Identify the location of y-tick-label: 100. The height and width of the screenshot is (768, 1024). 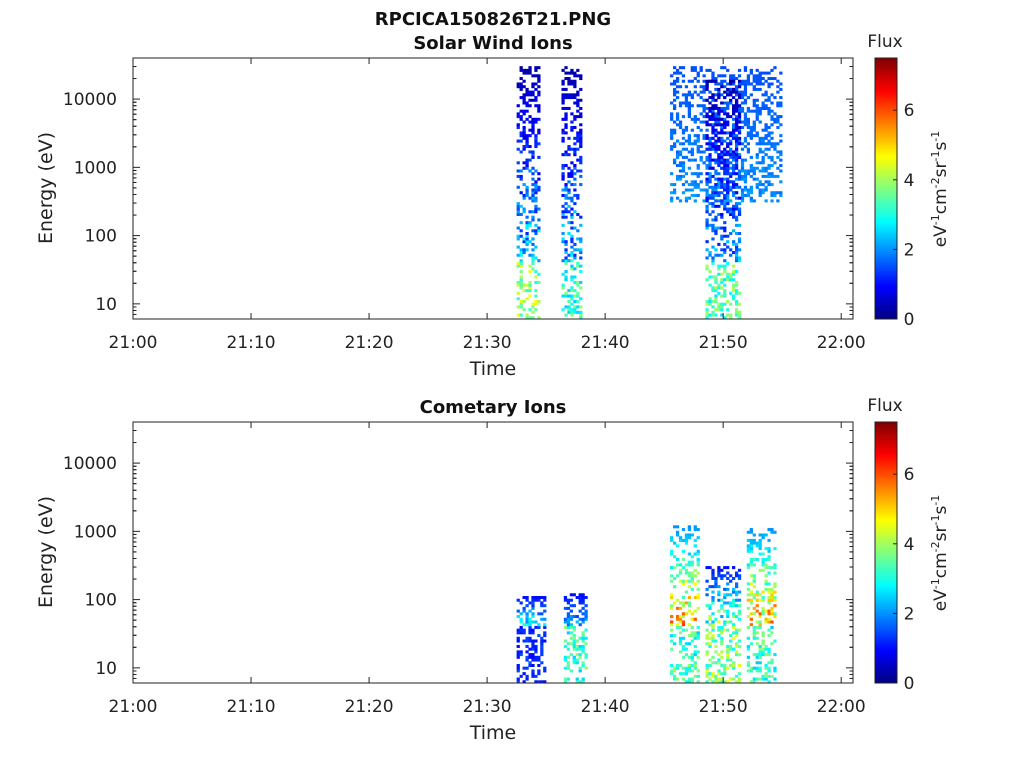
(101, 601).